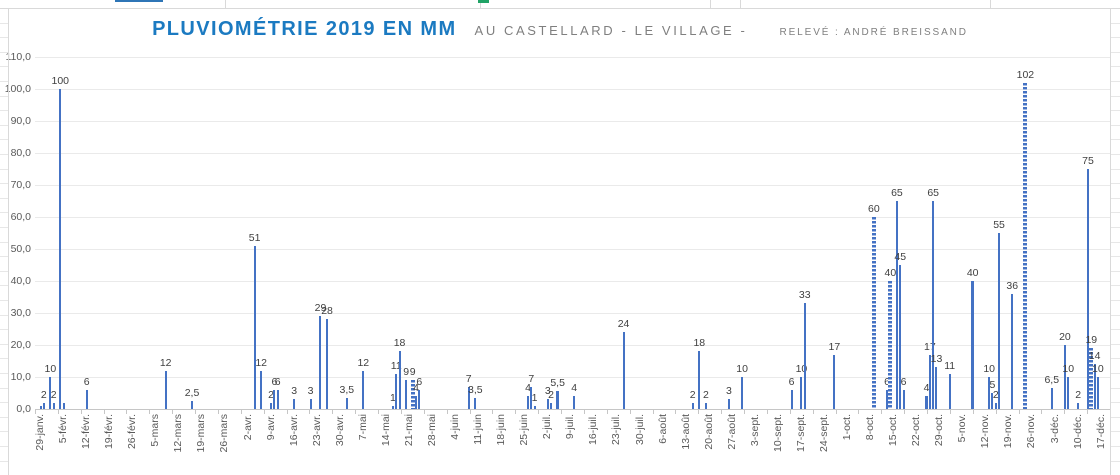 This screenshot has height=475, width=1120. What do you see at coordinates (1054, 429) in the screenshot?
I see `x-axis-label: 3-déc.` at bounding box center [1054, 429].